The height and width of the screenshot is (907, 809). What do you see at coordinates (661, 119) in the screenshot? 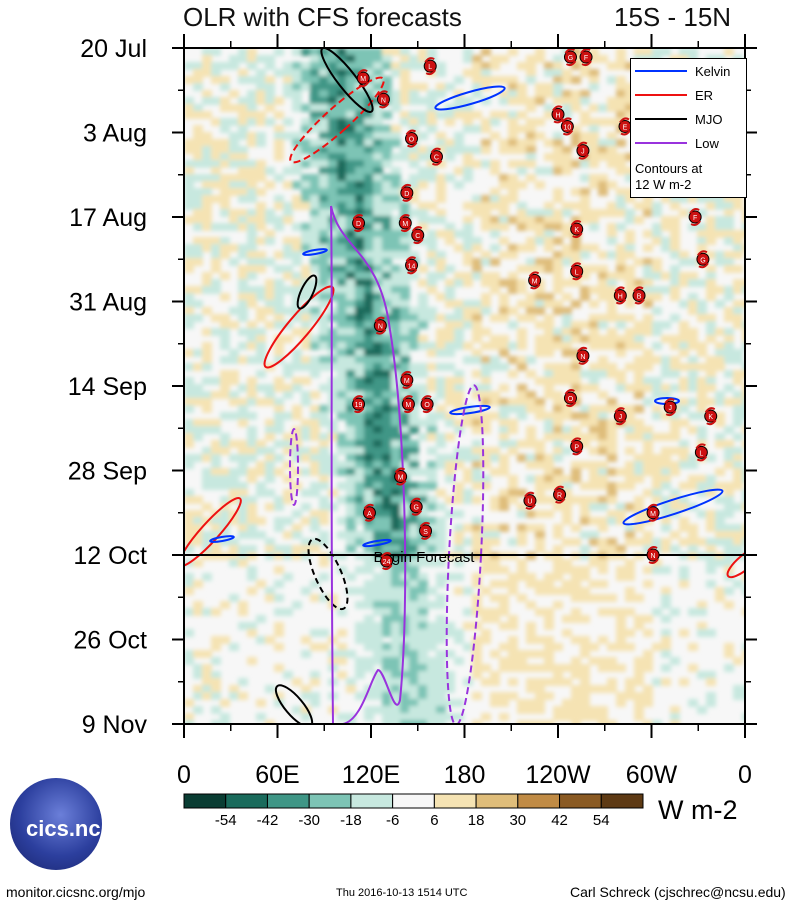
I see `legend-swatch-mjo` at bounding box center [661, 119].